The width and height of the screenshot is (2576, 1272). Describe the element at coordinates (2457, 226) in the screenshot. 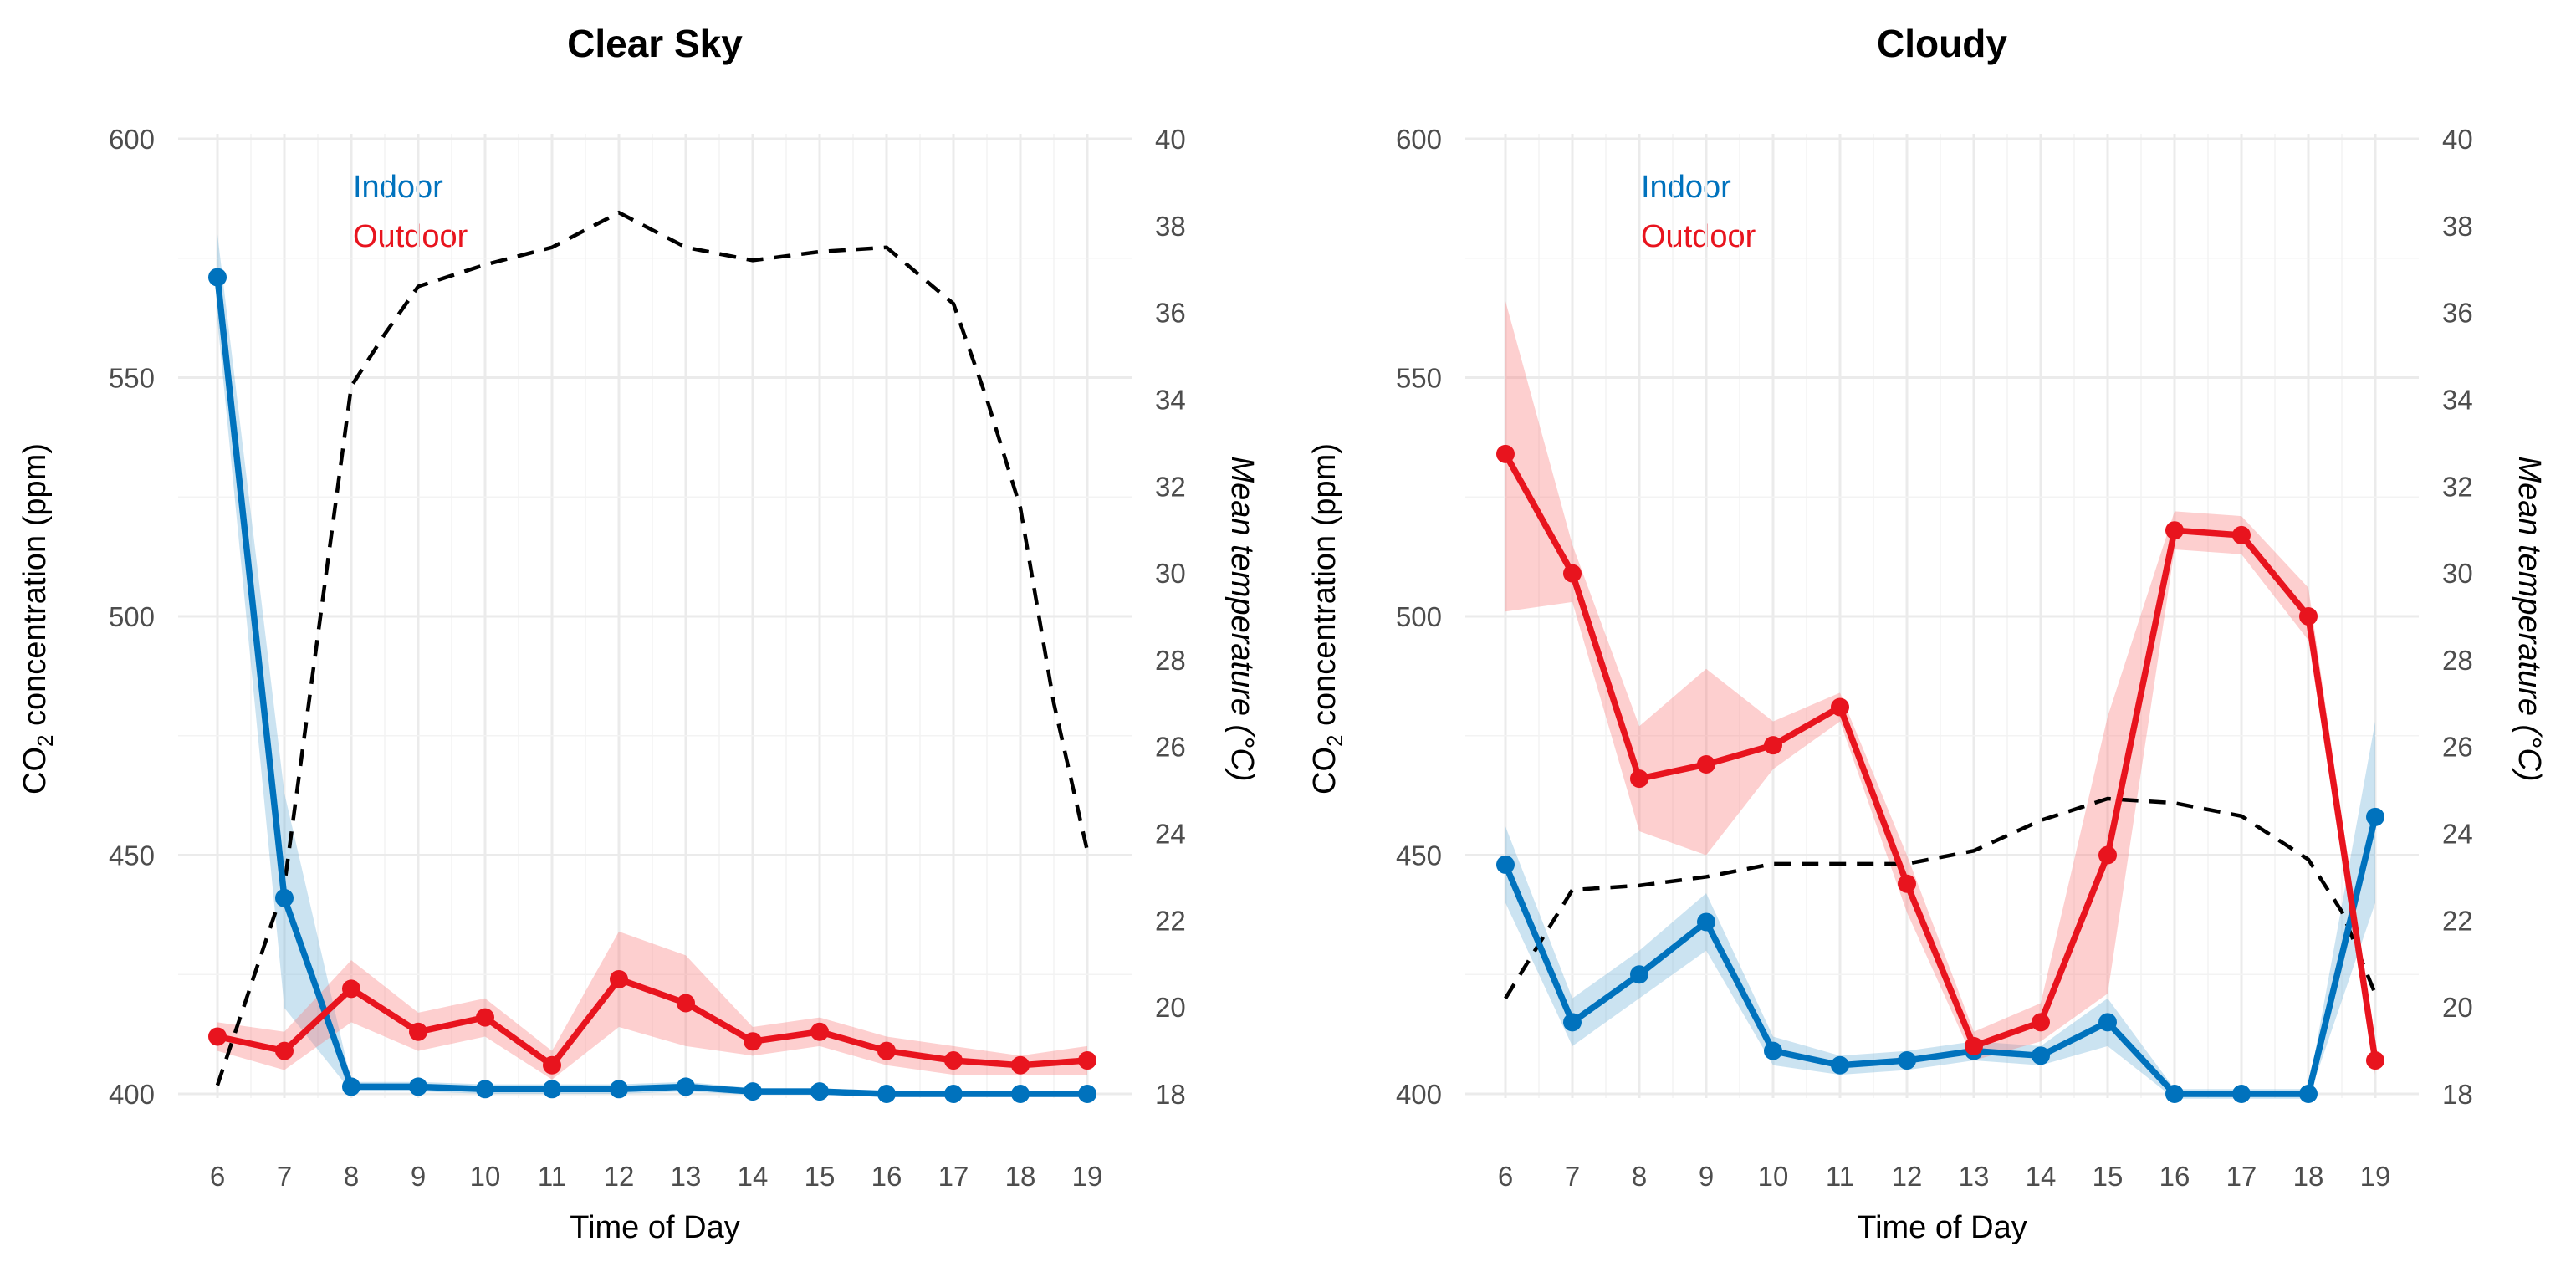

I see `y2-tick-label: 38` at that location.